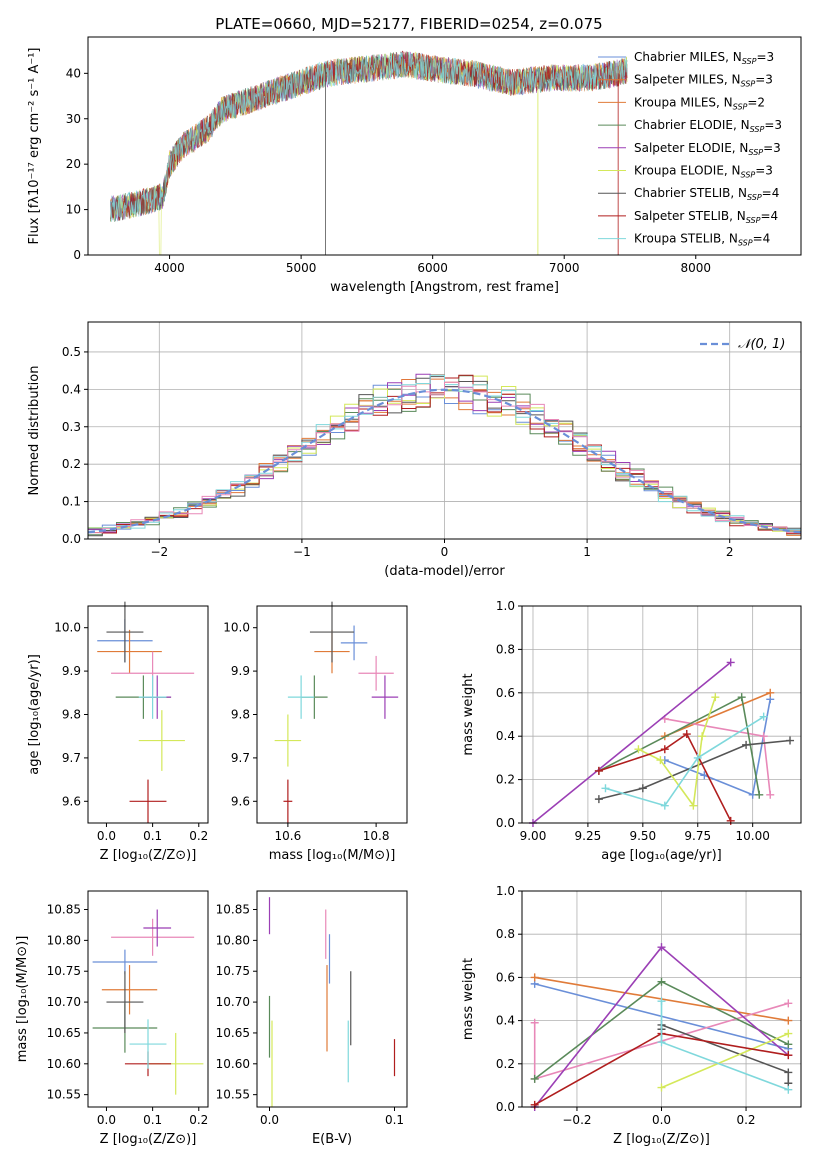 Image resolution: width=819 pixels, height=1174 pixels. What do you see at coordinates (152, 836) in the screenshot?
I see `x-tick-label: 0.1` at bounding box center [152, 836].